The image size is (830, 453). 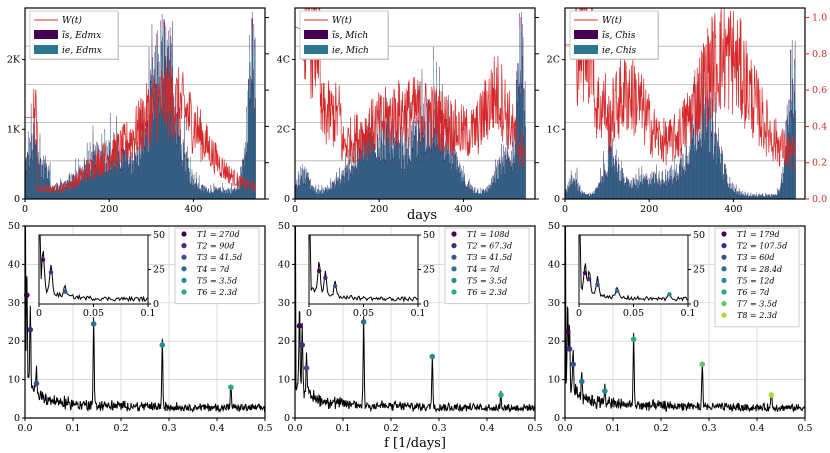 I want to click on legend-label: T4 = 28.4d, so click(x=759, y=269).